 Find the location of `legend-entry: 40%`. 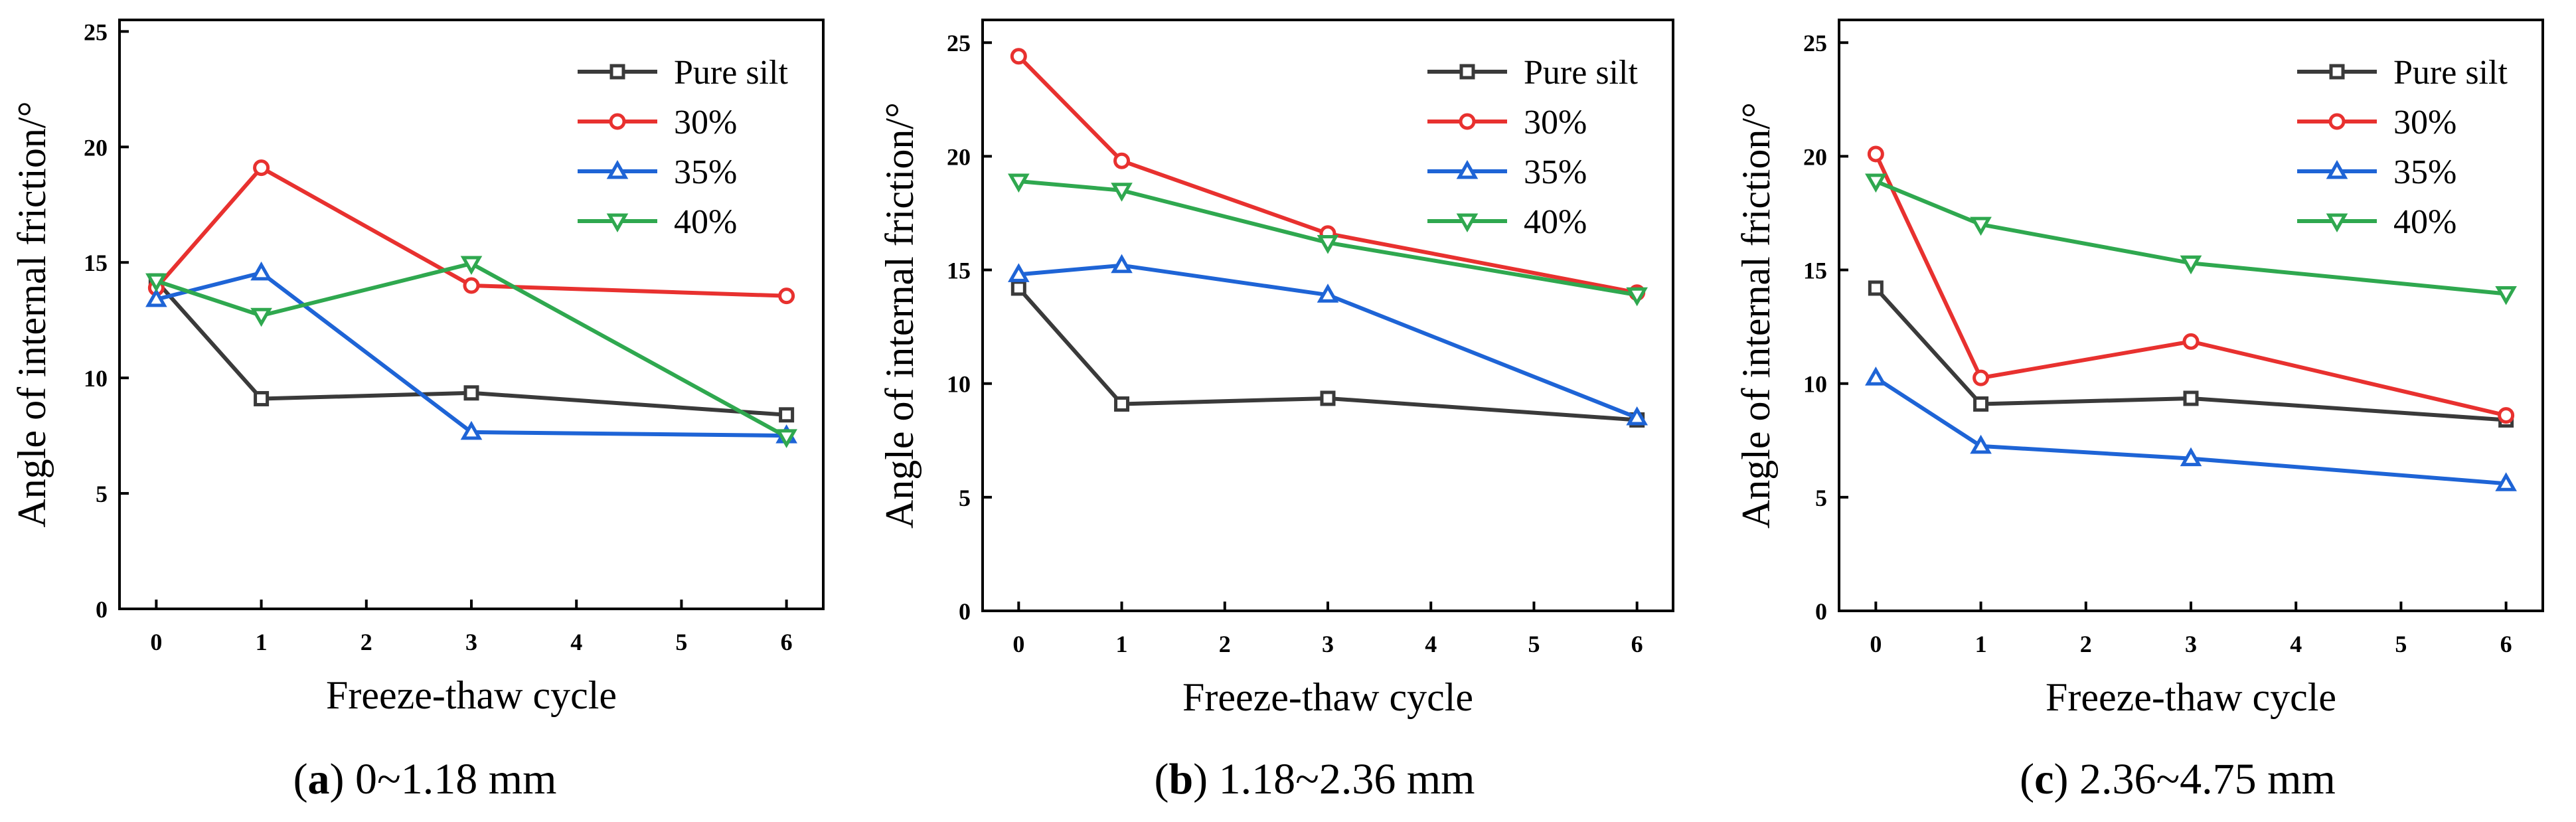

legend-entry: 40% is located at coordinates (705, 222).